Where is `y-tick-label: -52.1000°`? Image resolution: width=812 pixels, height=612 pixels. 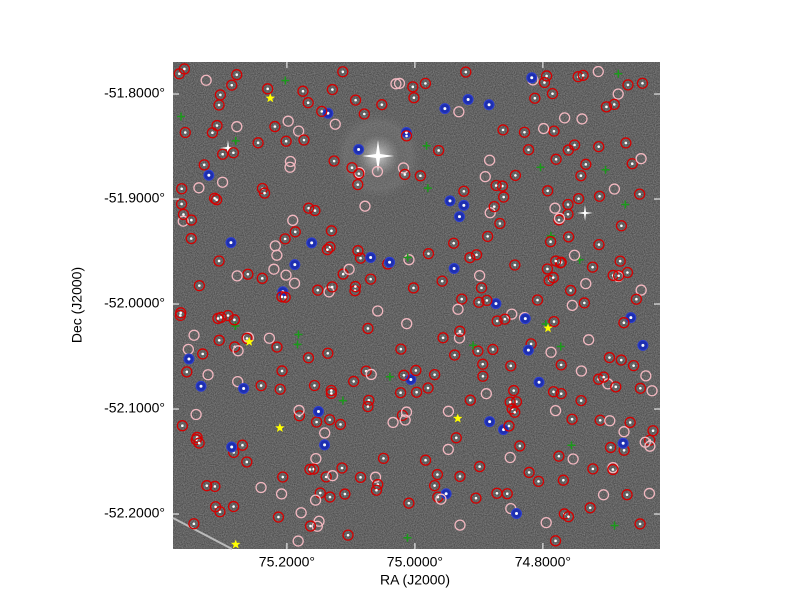 y-tick-label: -52.1000° is located at coordinates (134, 408).